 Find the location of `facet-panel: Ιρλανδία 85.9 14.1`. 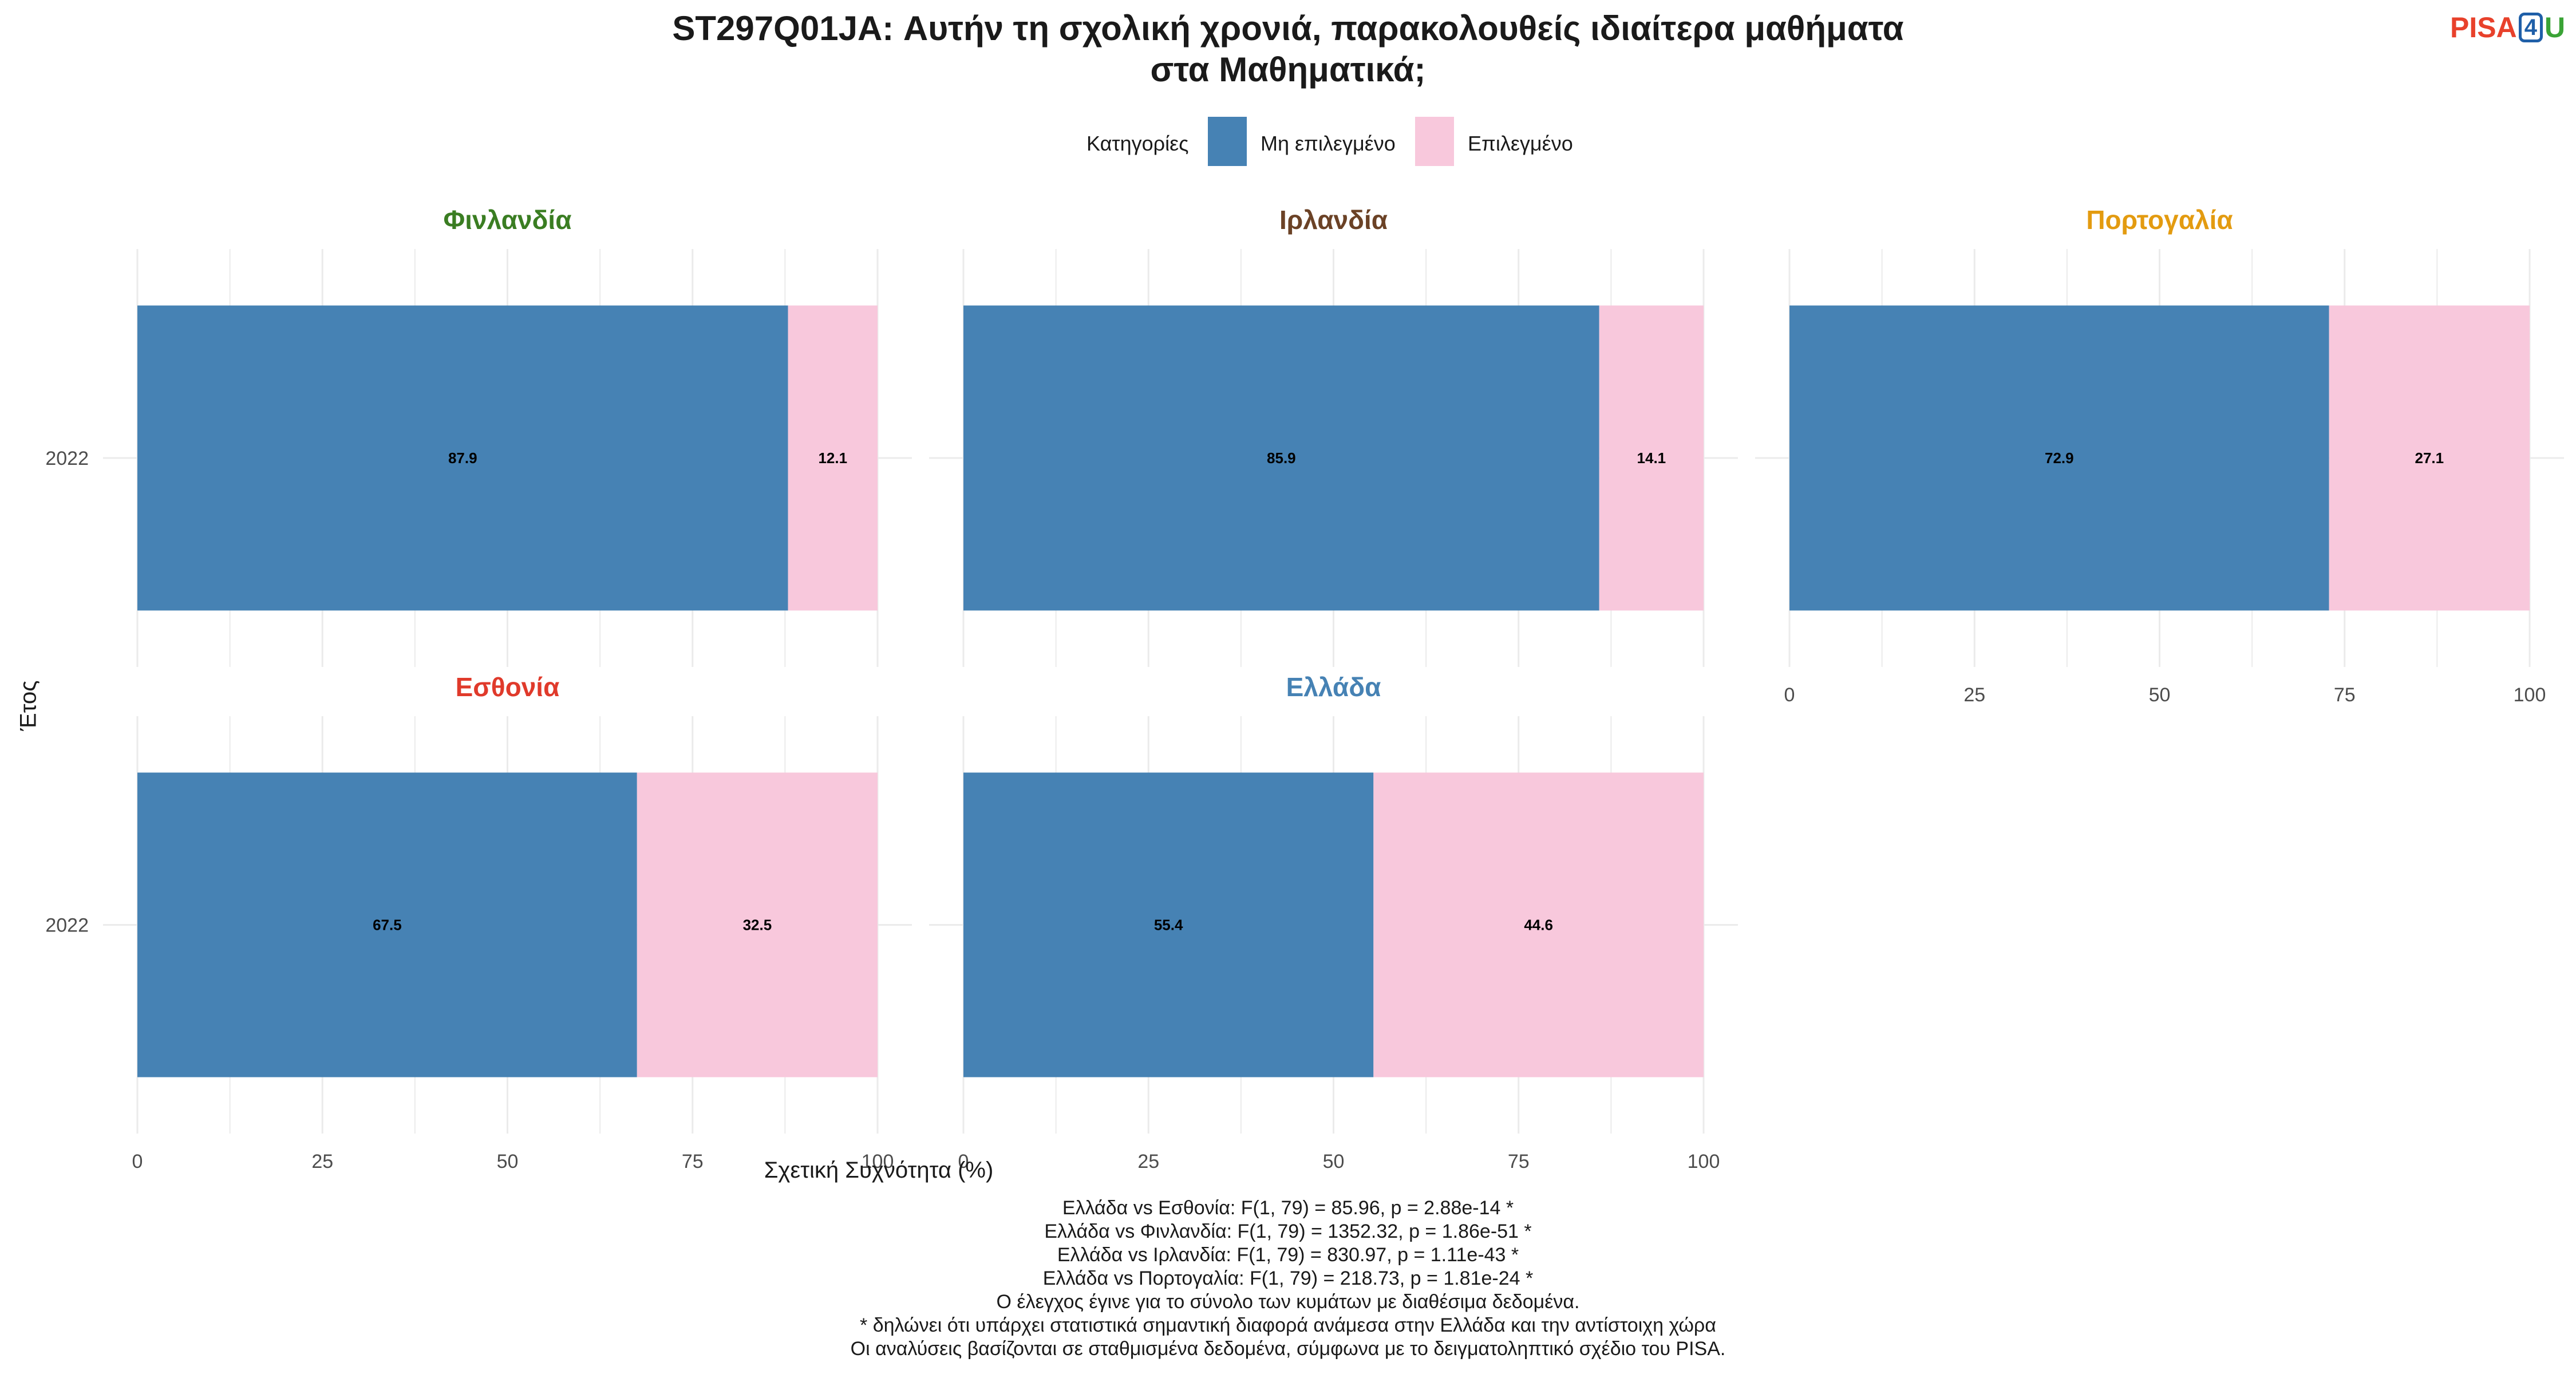

facet-panel: Ιρλανδία 85.9 14.1 is located at coordinates (1333, 436).